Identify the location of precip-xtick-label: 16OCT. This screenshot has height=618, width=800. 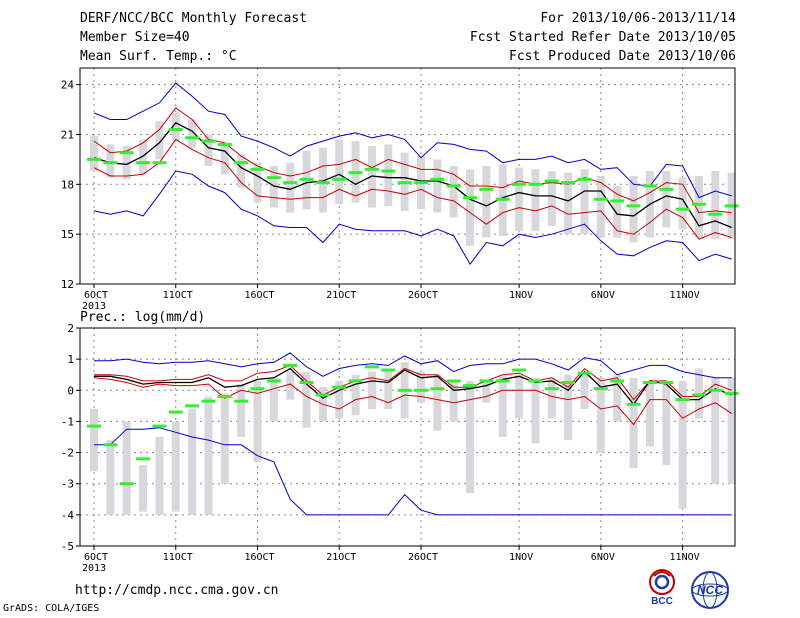
(259, 557).